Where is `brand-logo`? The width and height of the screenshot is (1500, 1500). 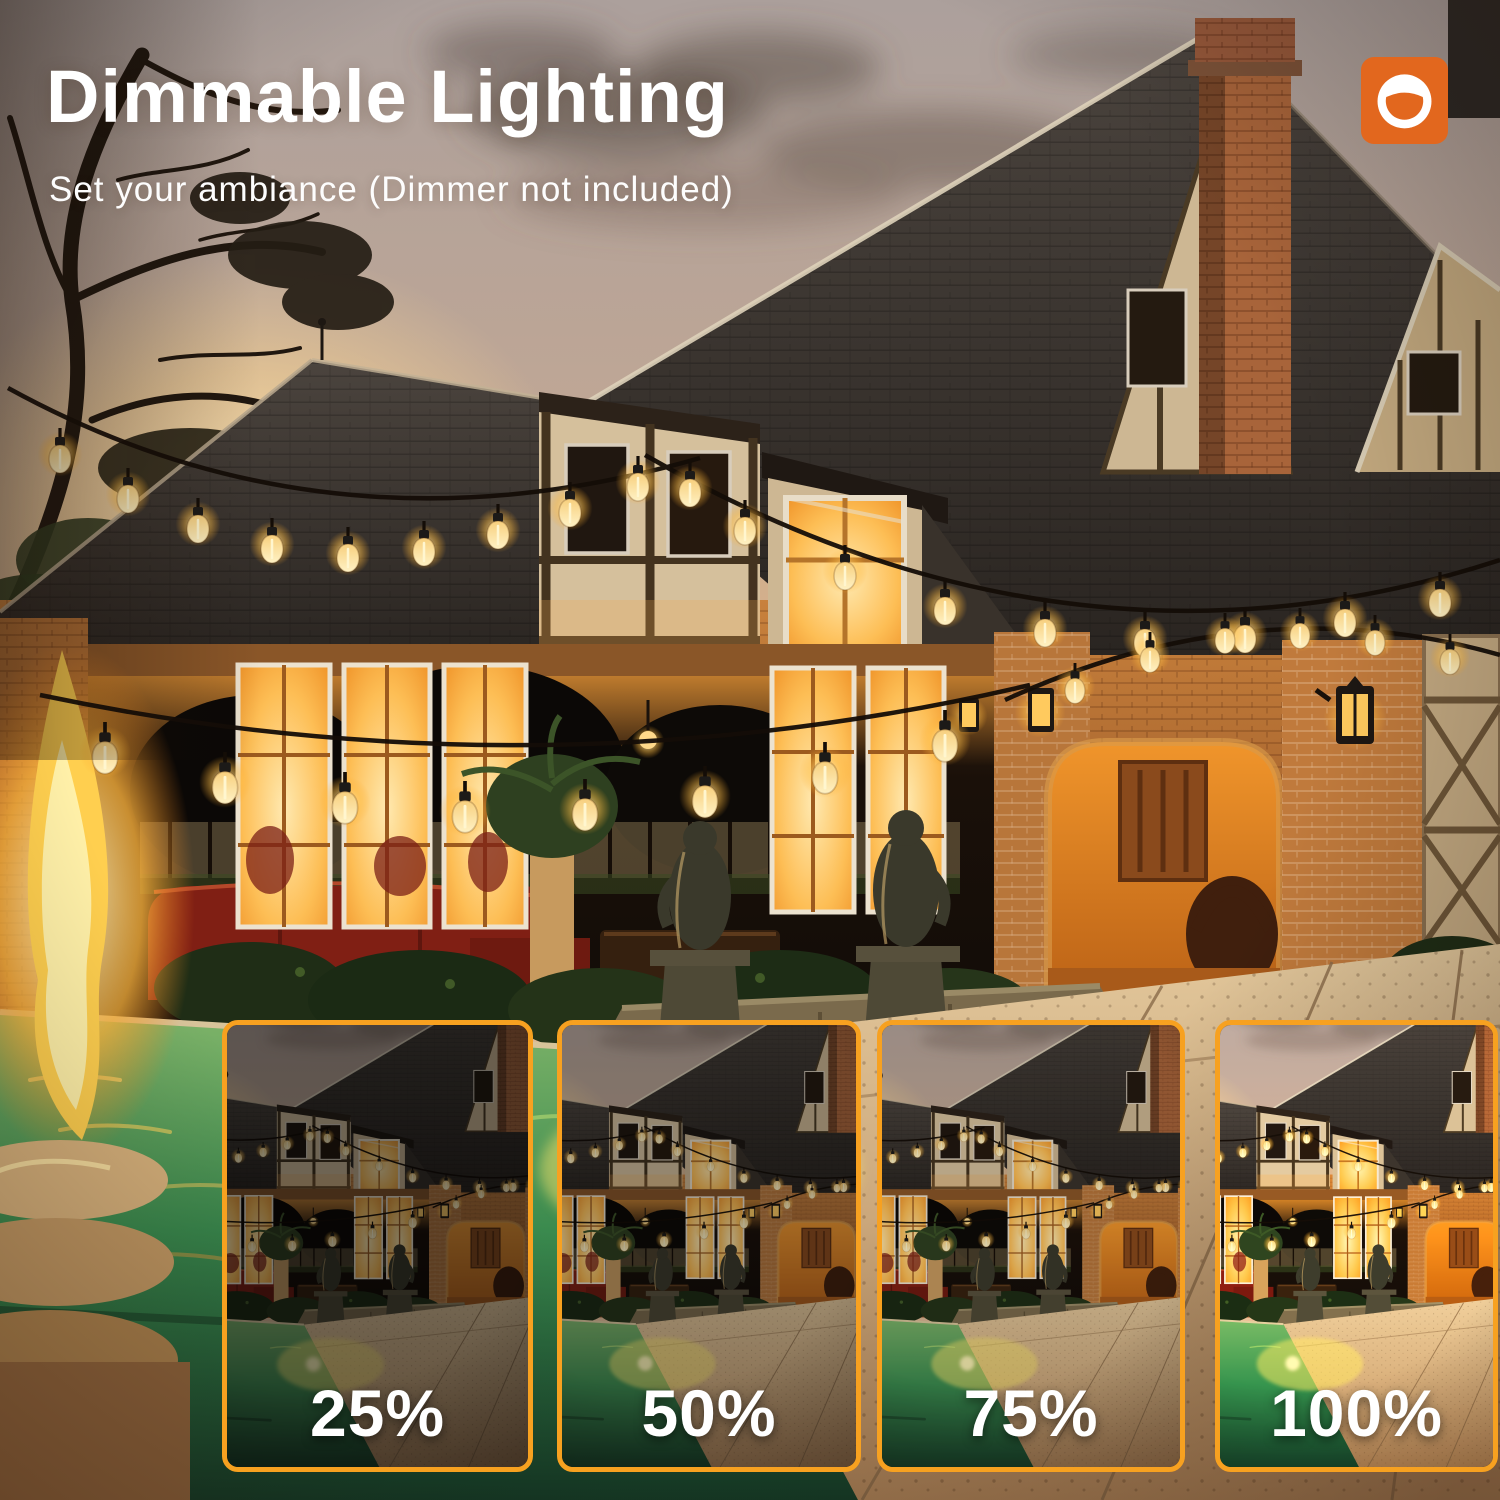
brand-logo is located at coordinates (1404, 100).